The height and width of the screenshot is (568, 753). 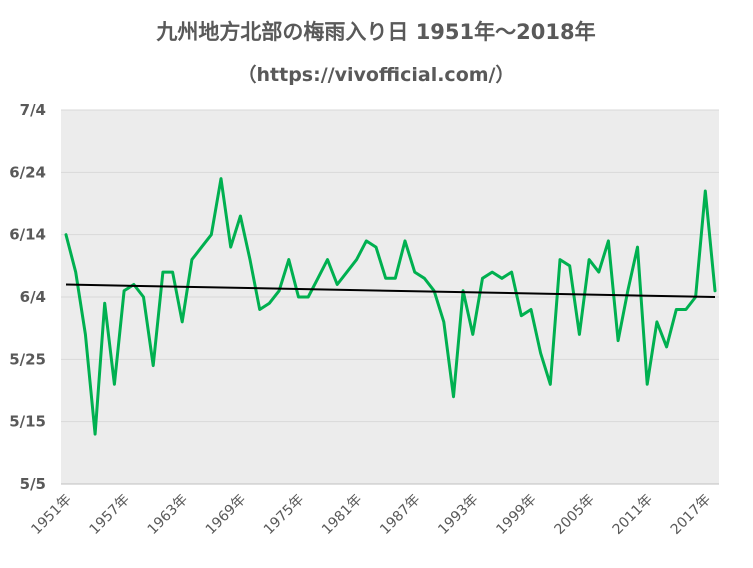 I want to click on y-tick-label: 5/5, so click(x=33, y=484).